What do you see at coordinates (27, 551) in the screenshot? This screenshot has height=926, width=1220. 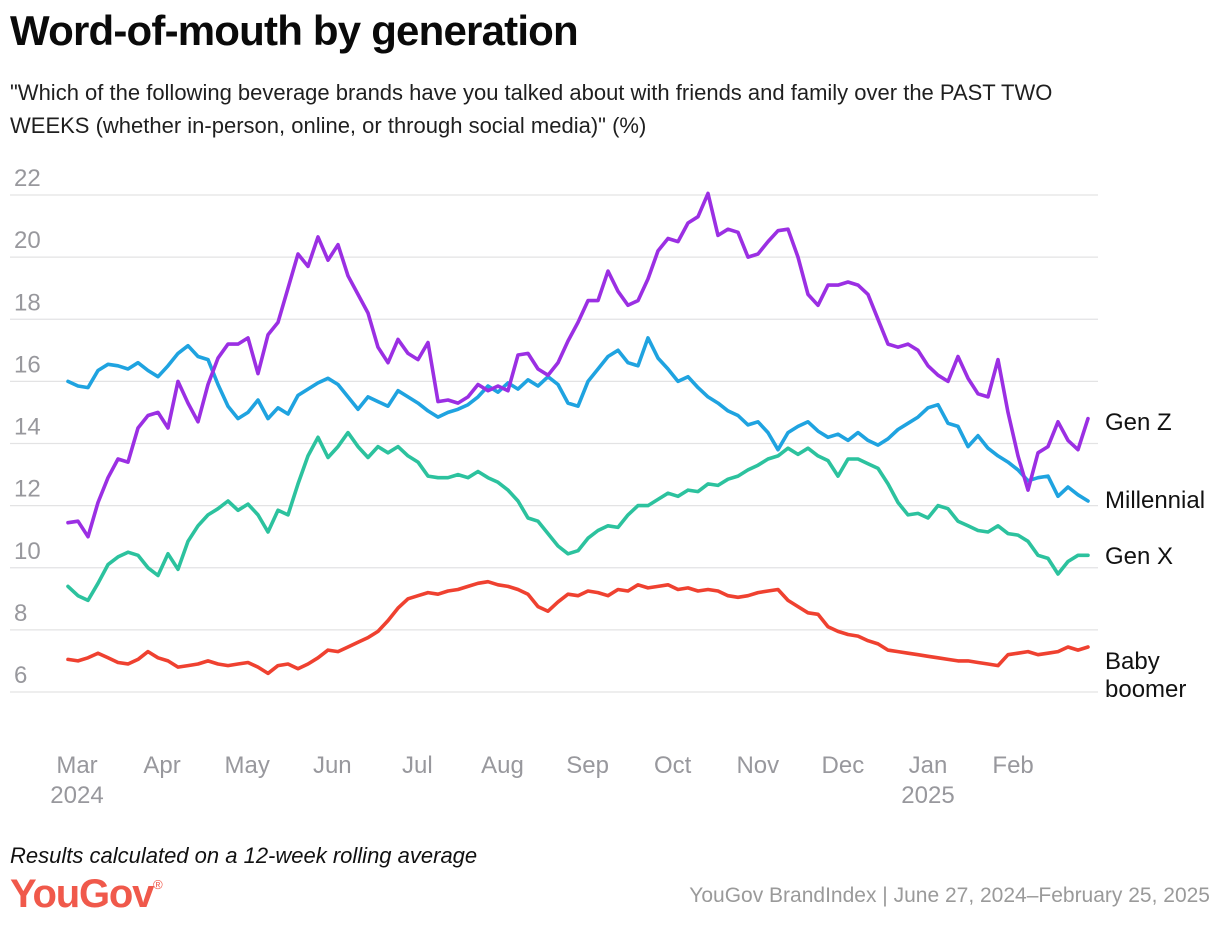 I see `y-tick-label-10: 10` at bounding box center [27, 551].